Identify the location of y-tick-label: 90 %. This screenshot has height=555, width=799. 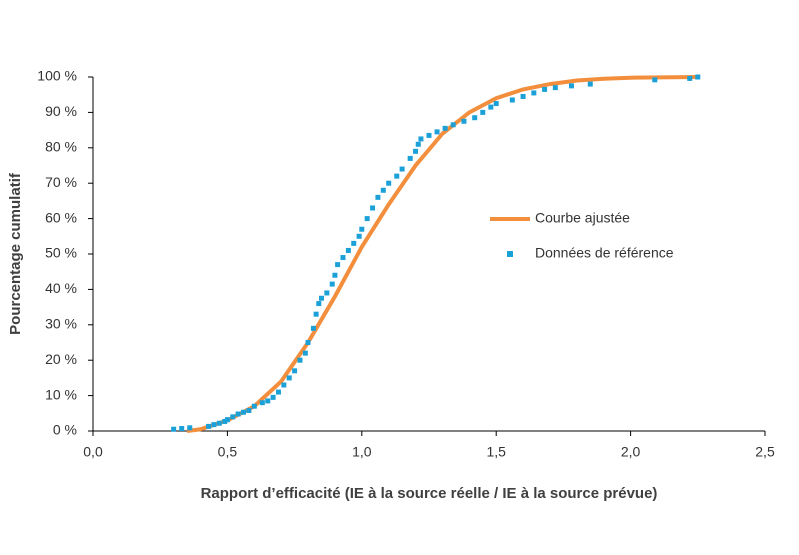
(61, 111).